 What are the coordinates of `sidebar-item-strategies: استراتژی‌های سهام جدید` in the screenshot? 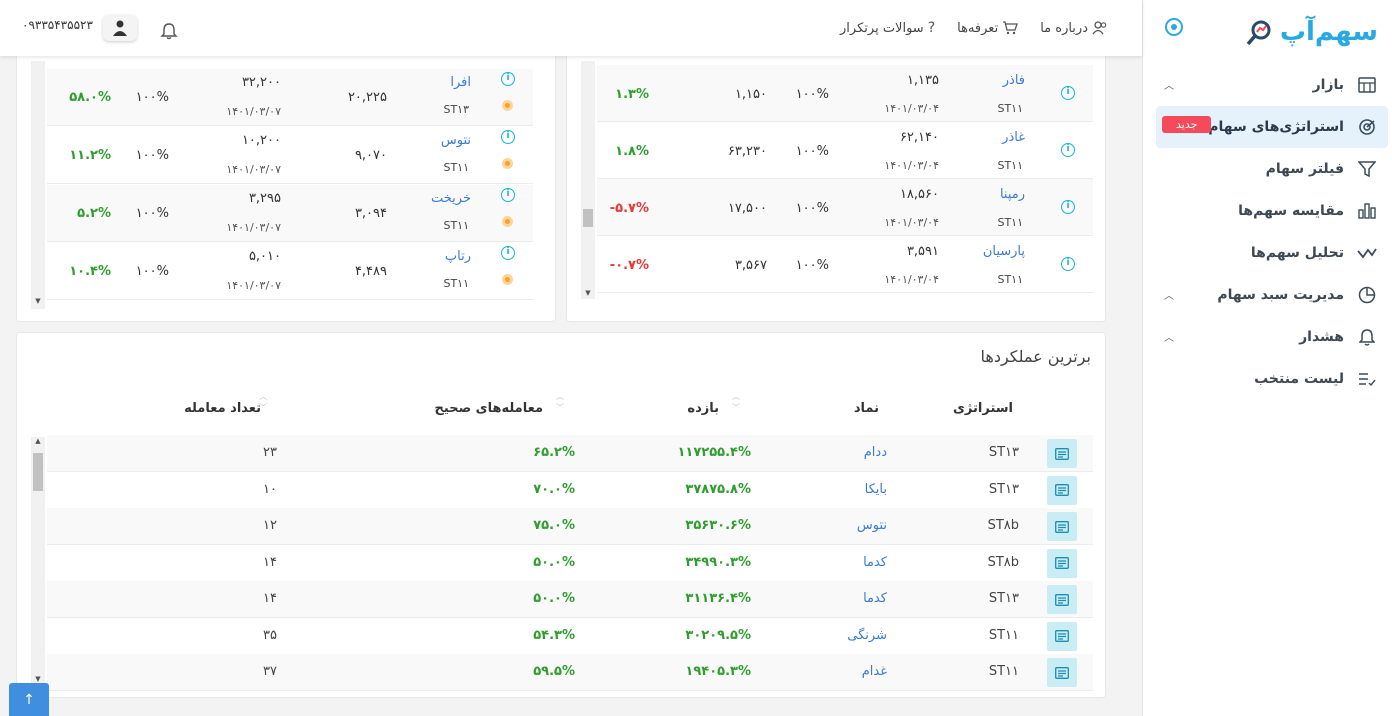 It's located at (1272, 127).